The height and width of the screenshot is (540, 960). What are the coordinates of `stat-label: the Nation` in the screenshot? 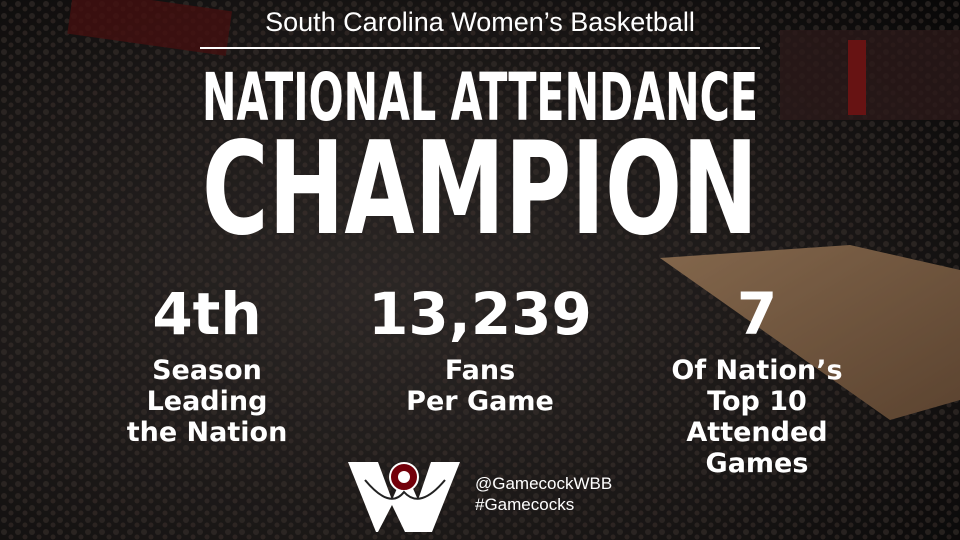 It's located at (207, 432).